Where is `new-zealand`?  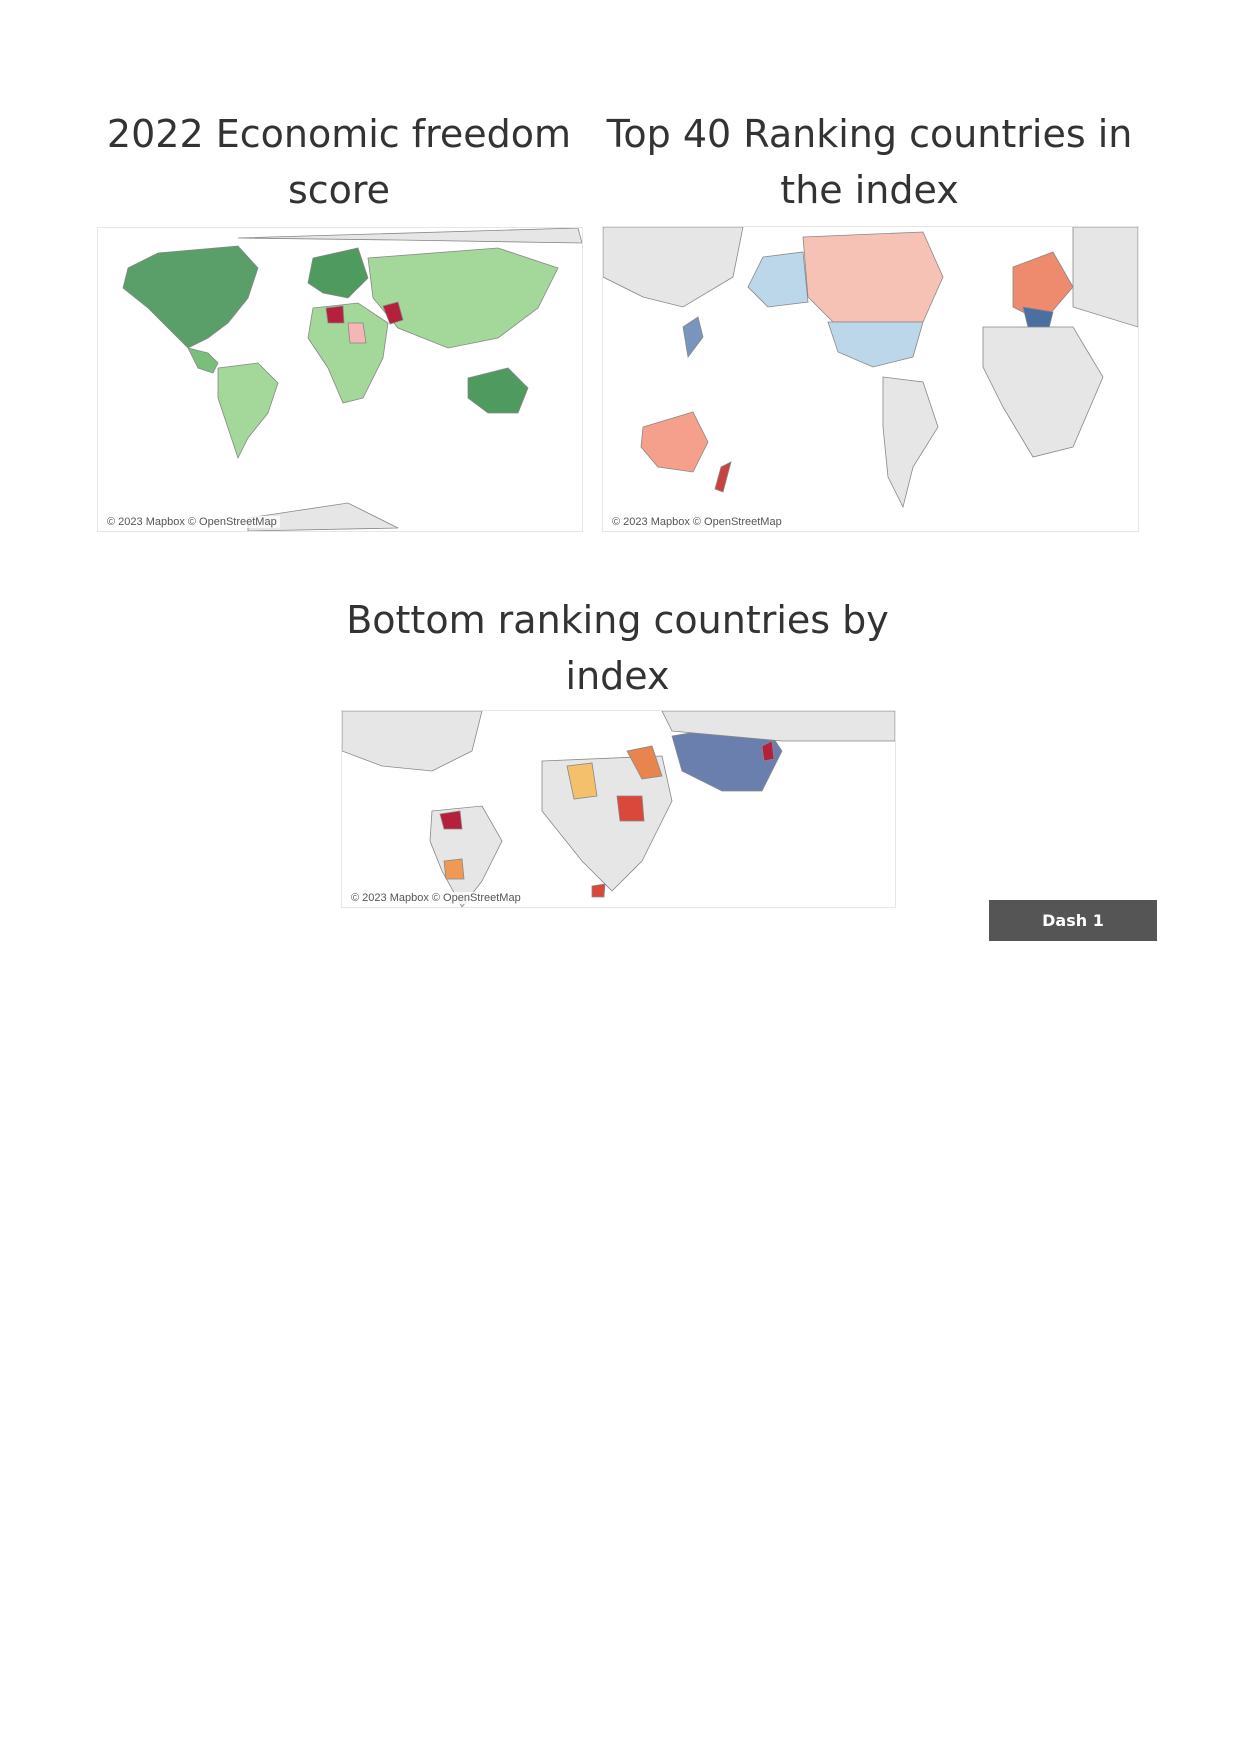
new-zealand is located at coordinates (723, 477).